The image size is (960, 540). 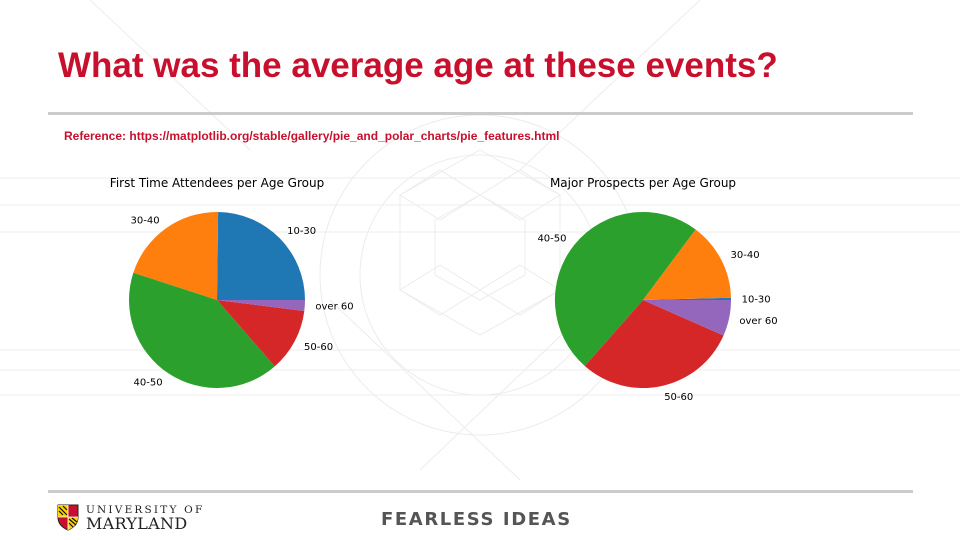 What do you see at coordinates (476, 519) in the screenshot?
I see `tagline: FEARLESS IDEAS` at bounding box center [476, 519].